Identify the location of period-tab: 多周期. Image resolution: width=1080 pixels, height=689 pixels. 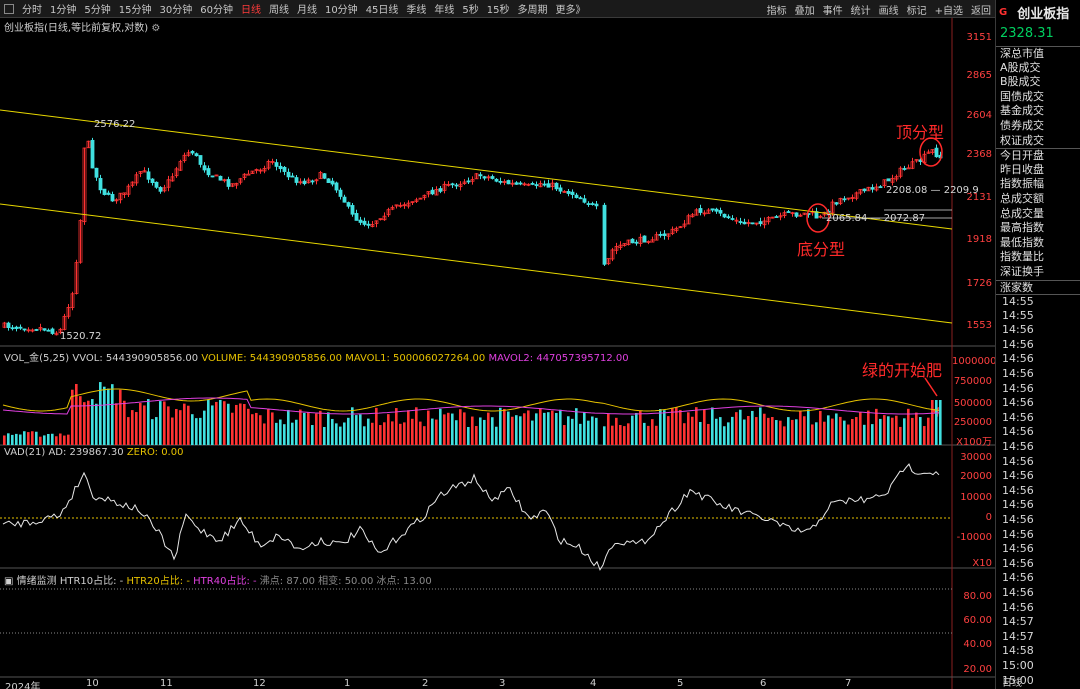
(532, 10).